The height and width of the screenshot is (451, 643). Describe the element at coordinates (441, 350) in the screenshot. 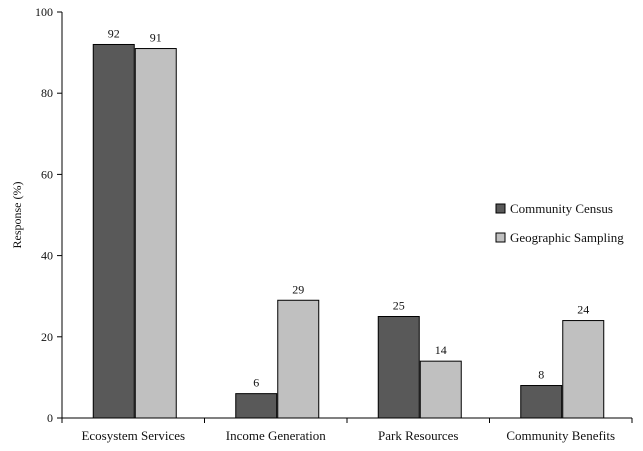

I see `bar-value-label: 14` at that location.